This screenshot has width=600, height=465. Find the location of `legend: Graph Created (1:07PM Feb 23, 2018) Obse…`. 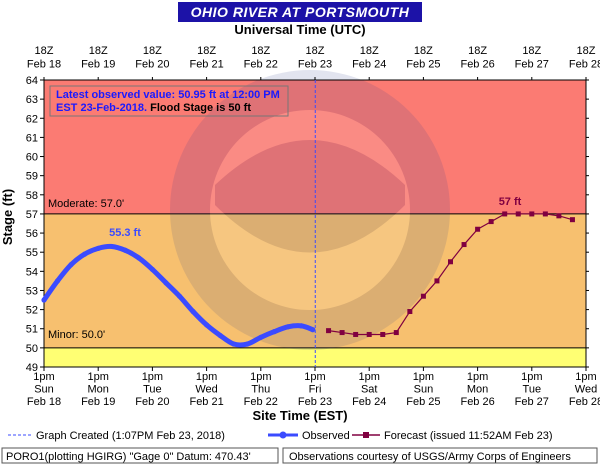

legend: Graph Created (1:07PM Feb 23, 2018) Obse… is located at coordinates (280, 436).